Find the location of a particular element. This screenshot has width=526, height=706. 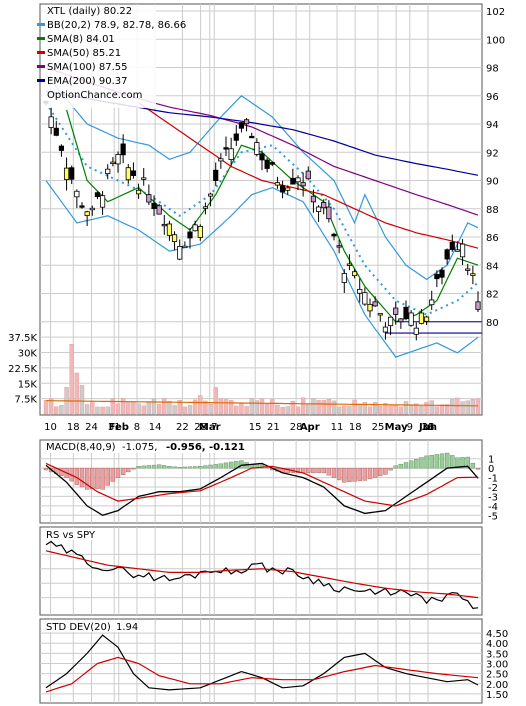

price-y-tick-label: 82 is located at coordinates (492, 295).